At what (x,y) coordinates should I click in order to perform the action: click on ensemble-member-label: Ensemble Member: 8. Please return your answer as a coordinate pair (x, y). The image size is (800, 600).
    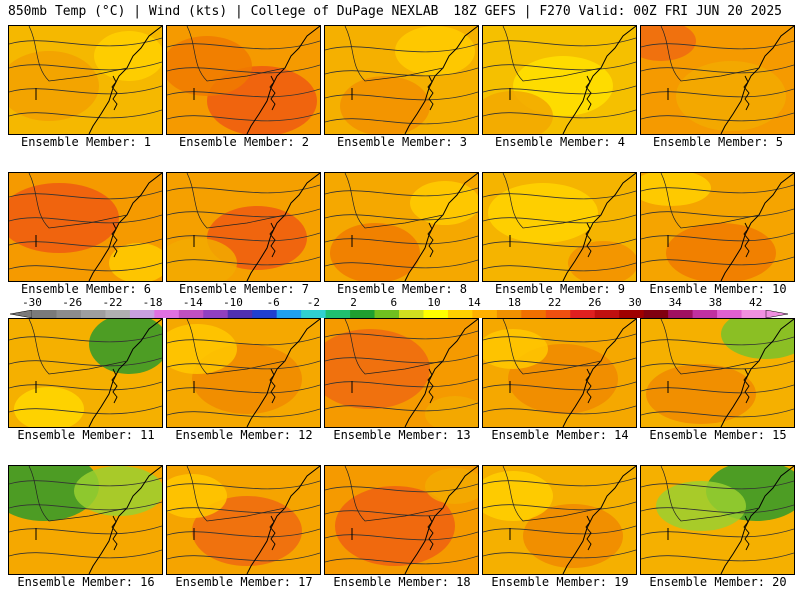
    Looking at the image, I should click on (402, 289).